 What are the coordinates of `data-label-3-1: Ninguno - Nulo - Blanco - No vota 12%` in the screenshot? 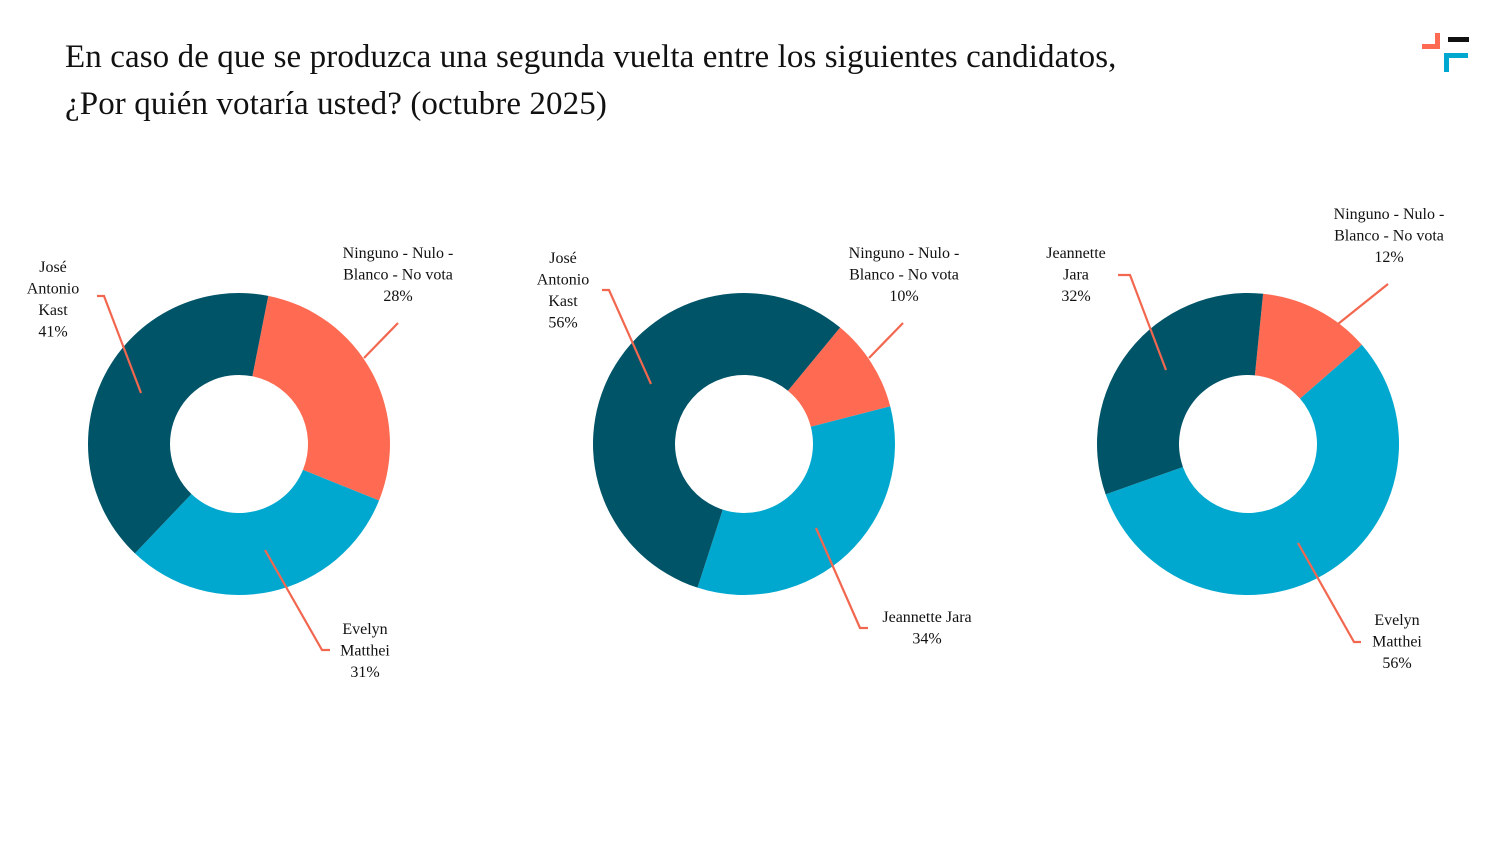 It's located at (1389, 236).